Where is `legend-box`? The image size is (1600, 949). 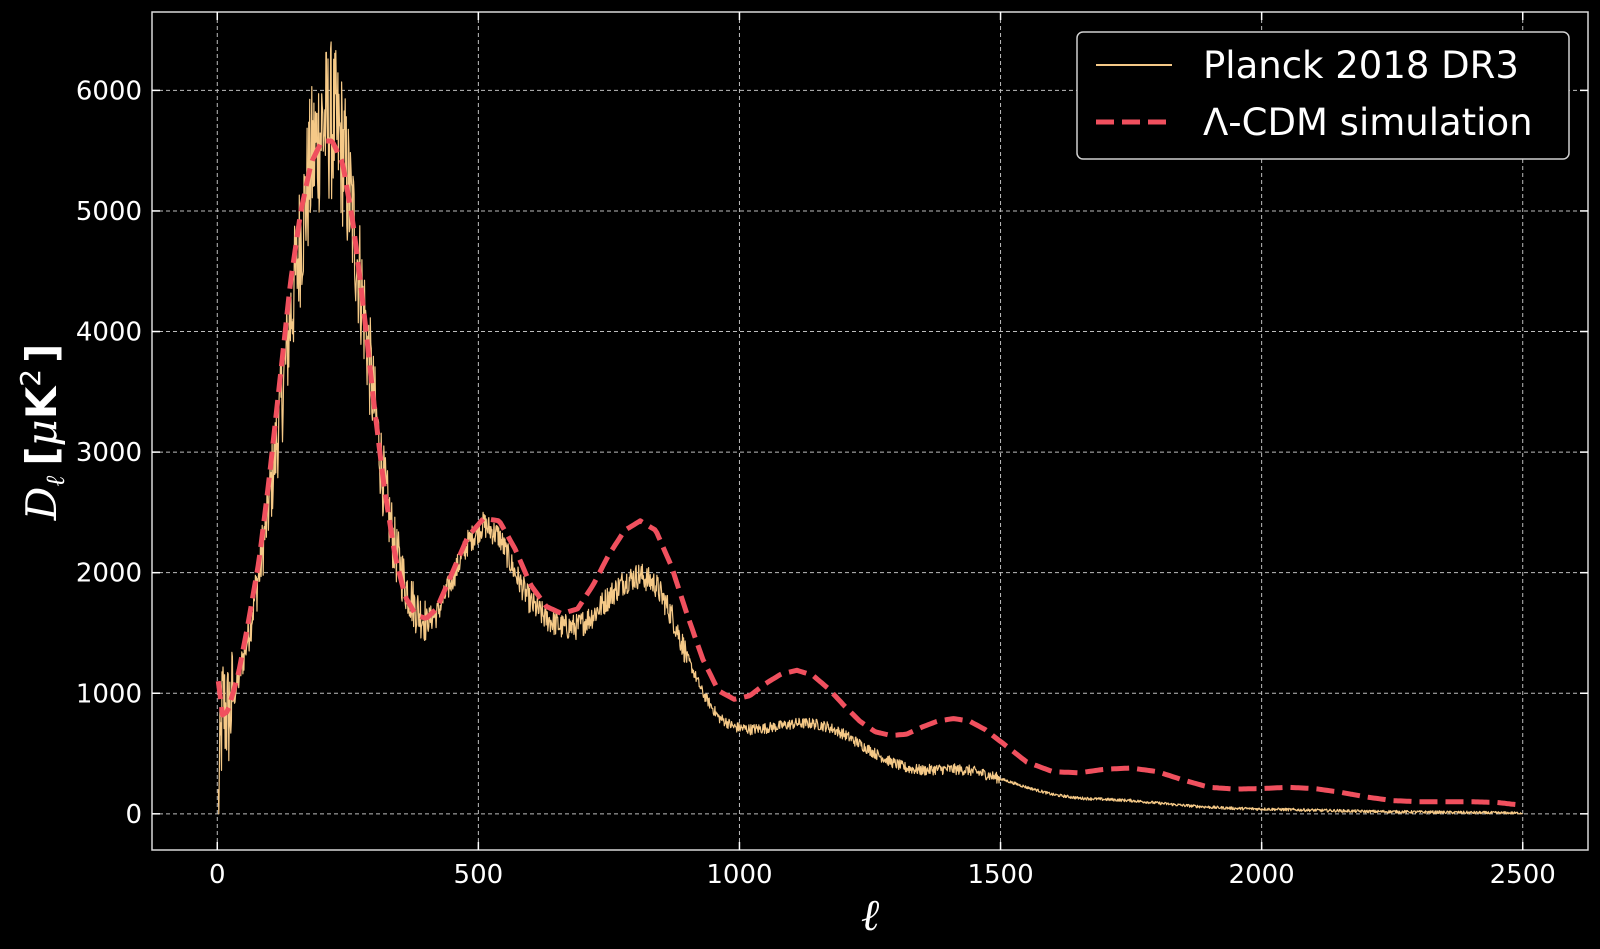
legend-box is located at coordinates (1323, 95).